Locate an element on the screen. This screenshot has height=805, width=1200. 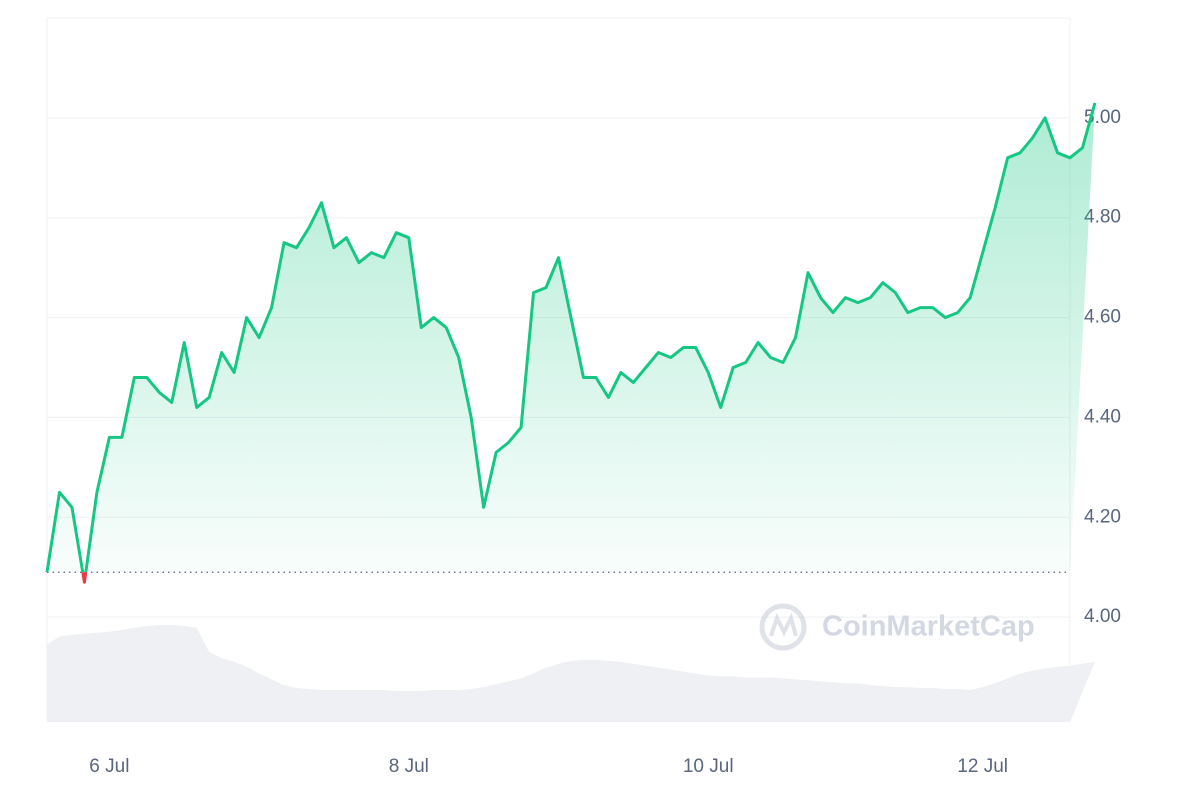
logo-ring is located at coordinates (783, 627).